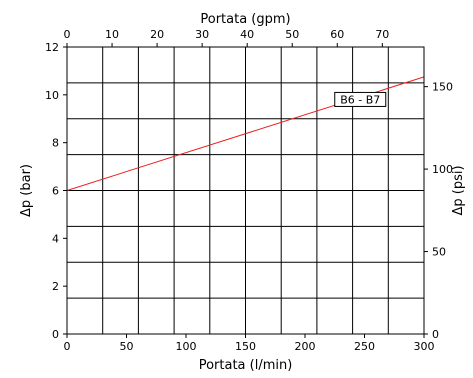 This screenshot has height=378, width=473. Describe the element at coordinates (52, 95) in the screenshot. I see `y-tick-label: 10` at that location.